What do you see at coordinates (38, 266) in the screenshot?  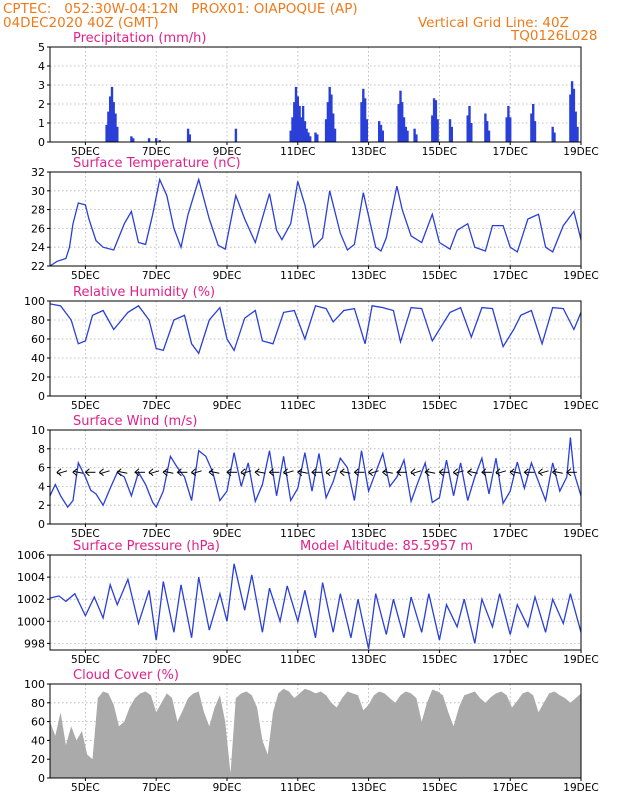 I see `temperature-ytick-label: 22` at bounding box center [38, 266].